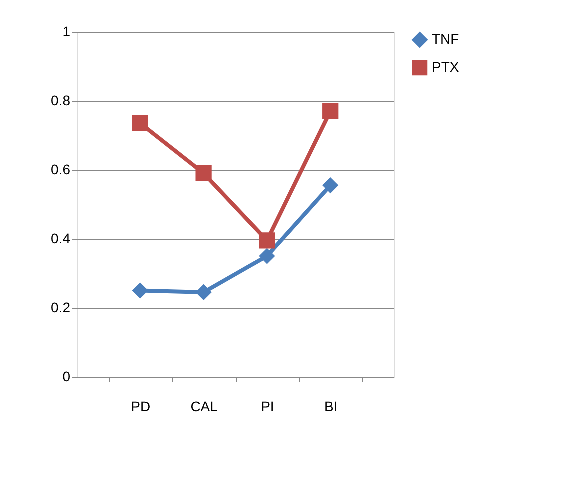 The height and width of the screenshot is (481, 572). I want to click on y-tick-label: 0.6, so click(61, 170).